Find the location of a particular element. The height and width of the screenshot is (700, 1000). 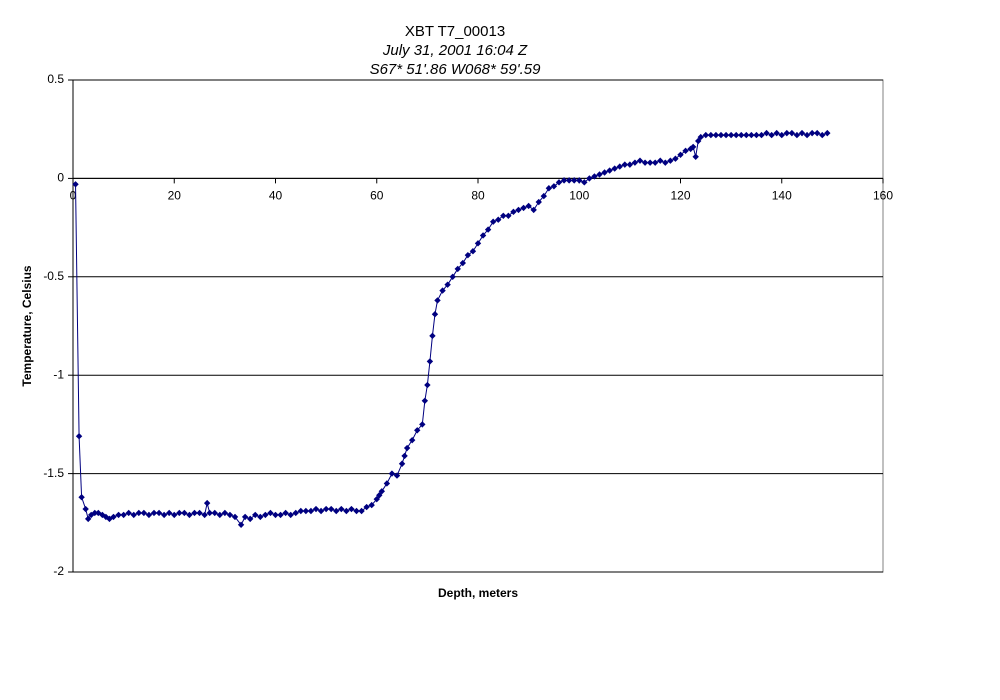

x-tick-label: 20 is located at coordinates (175, 196).